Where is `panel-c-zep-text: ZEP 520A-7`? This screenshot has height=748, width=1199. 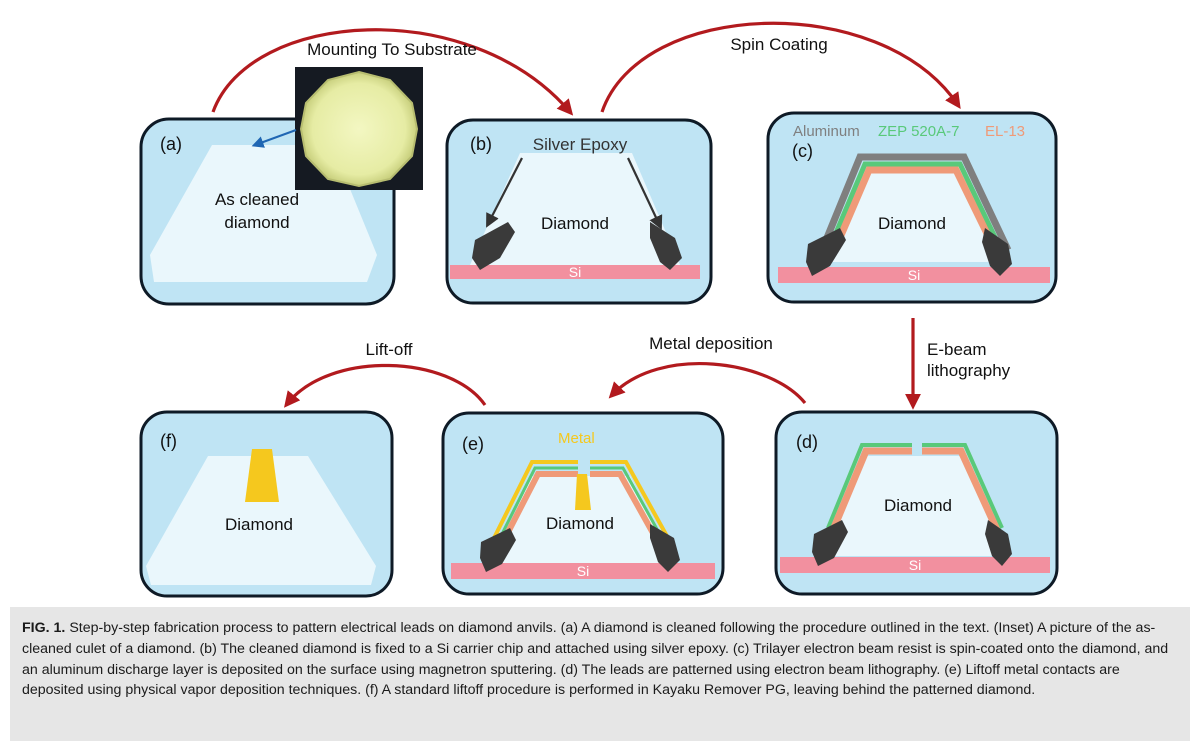 panel-c-zep-text: ZEP 520A-7 is located at coordinates (918, 131).